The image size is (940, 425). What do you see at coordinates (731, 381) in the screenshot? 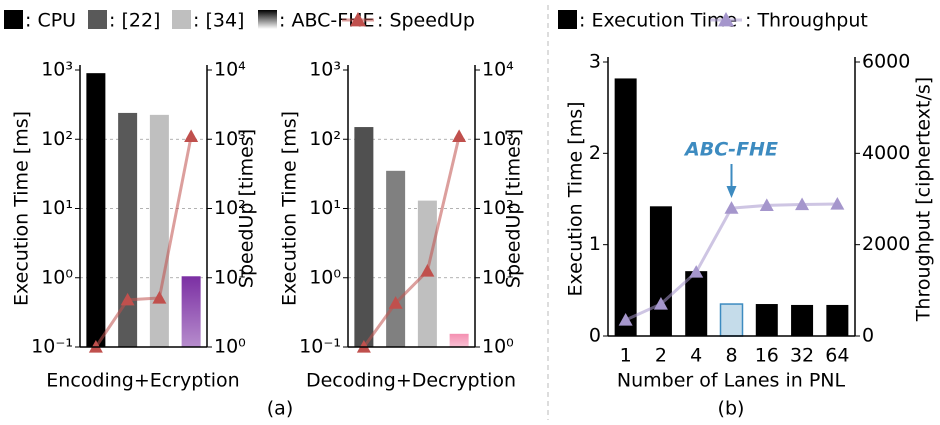
I see `x-axis-label: Number of Lanes in PNL` at bounding box center [731, 381].